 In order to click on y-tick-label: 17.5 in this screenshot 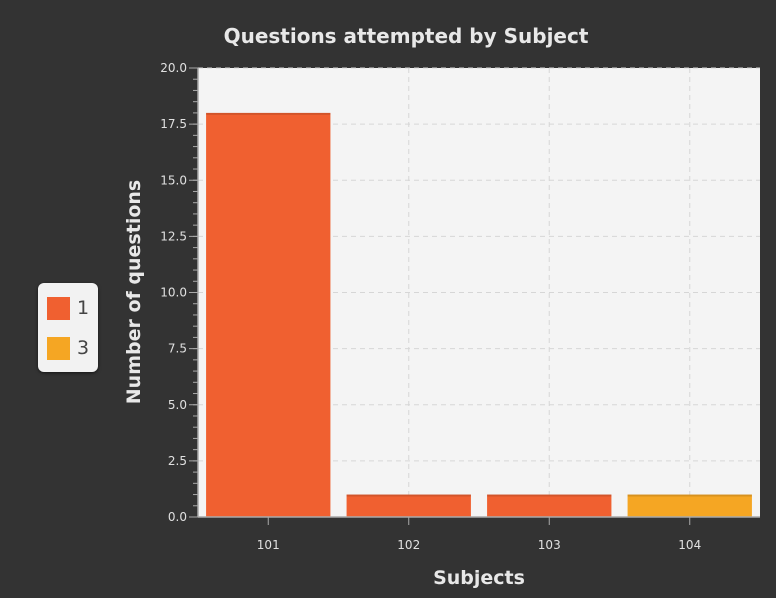, I will do `click(173, 124)`.